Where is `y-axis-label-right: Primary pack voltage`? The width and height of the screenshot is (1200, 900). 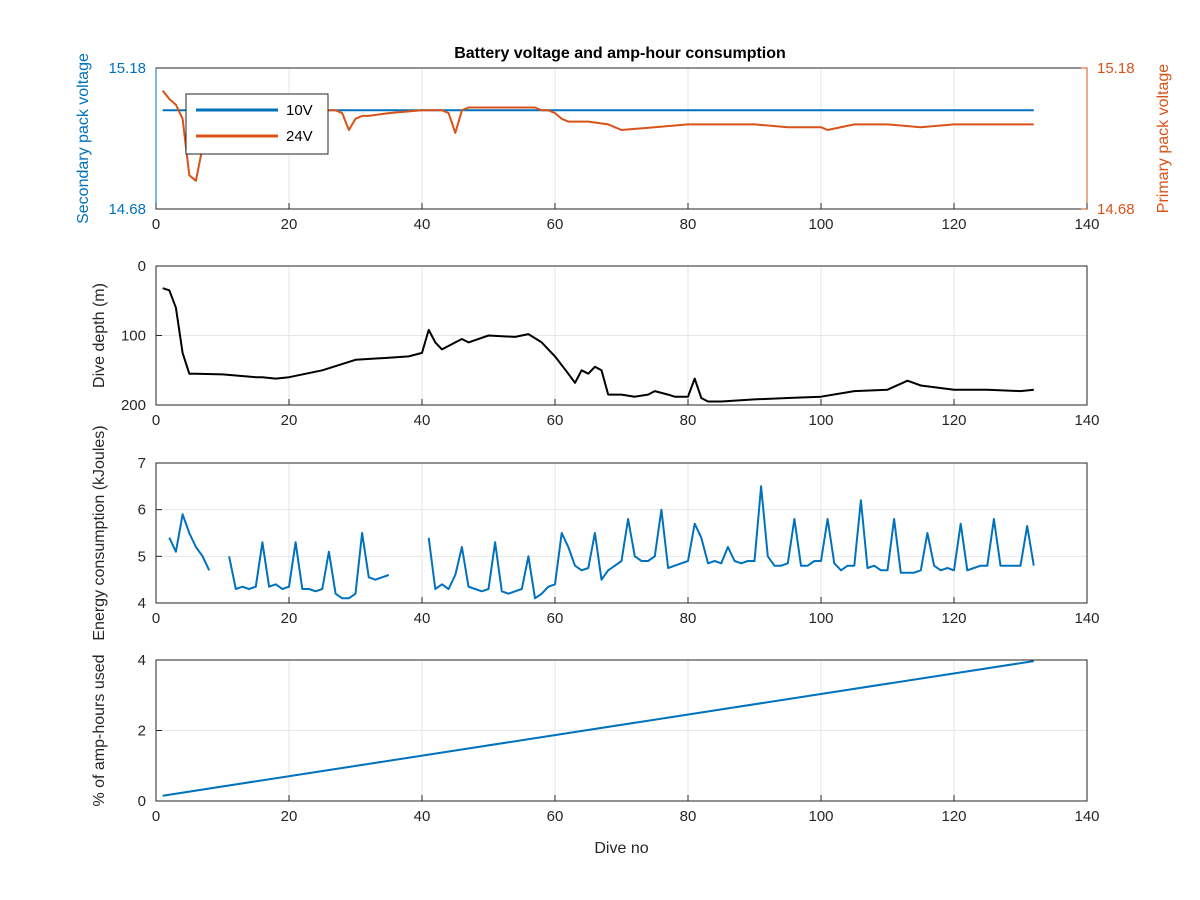 y-axis-label-right: Primary pack voltage is located at coordinates (1163, 138).